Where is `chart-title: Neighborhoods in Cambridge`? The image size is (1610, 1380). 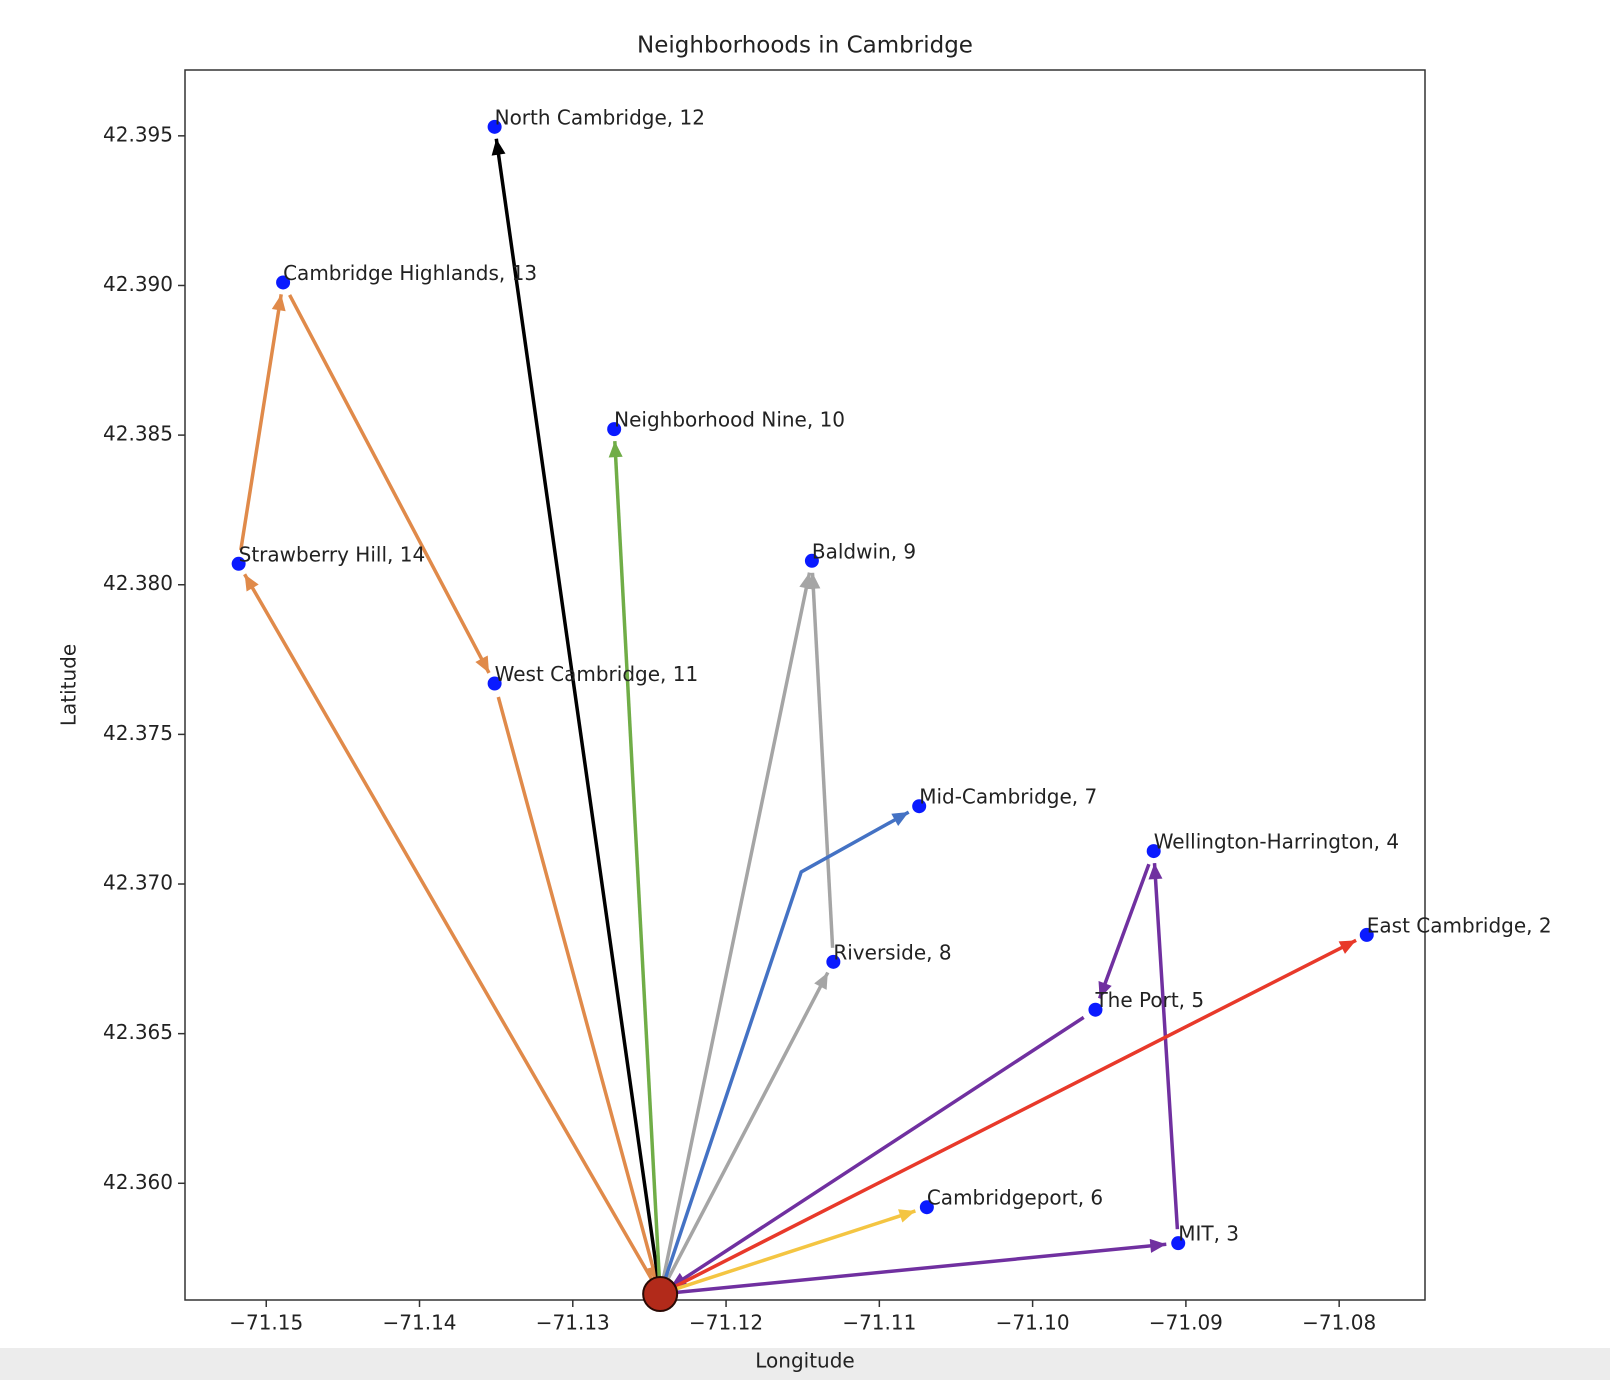 chart-title: Neighborhoods in Cambridge is located at coordinates (805, 46).